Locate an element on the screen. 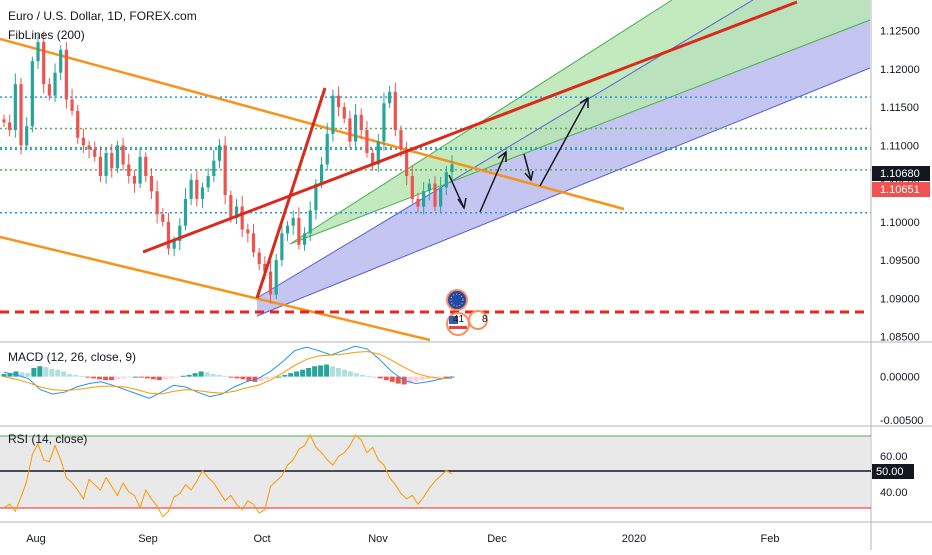 The height and width of the screenshot is (555, 932). time-tick-label: 2020 is located at coordinates (634, 539).